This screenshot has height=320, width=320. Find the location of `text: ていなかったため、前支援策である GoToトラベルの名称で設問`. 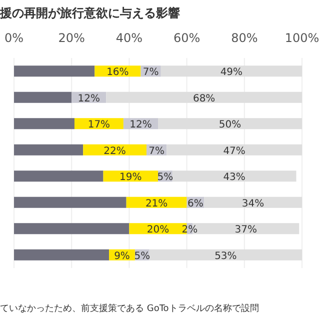

text: ていなかったため、前支援策である GoToトラベルの名称で設問 is located at coordinates (129, 308).